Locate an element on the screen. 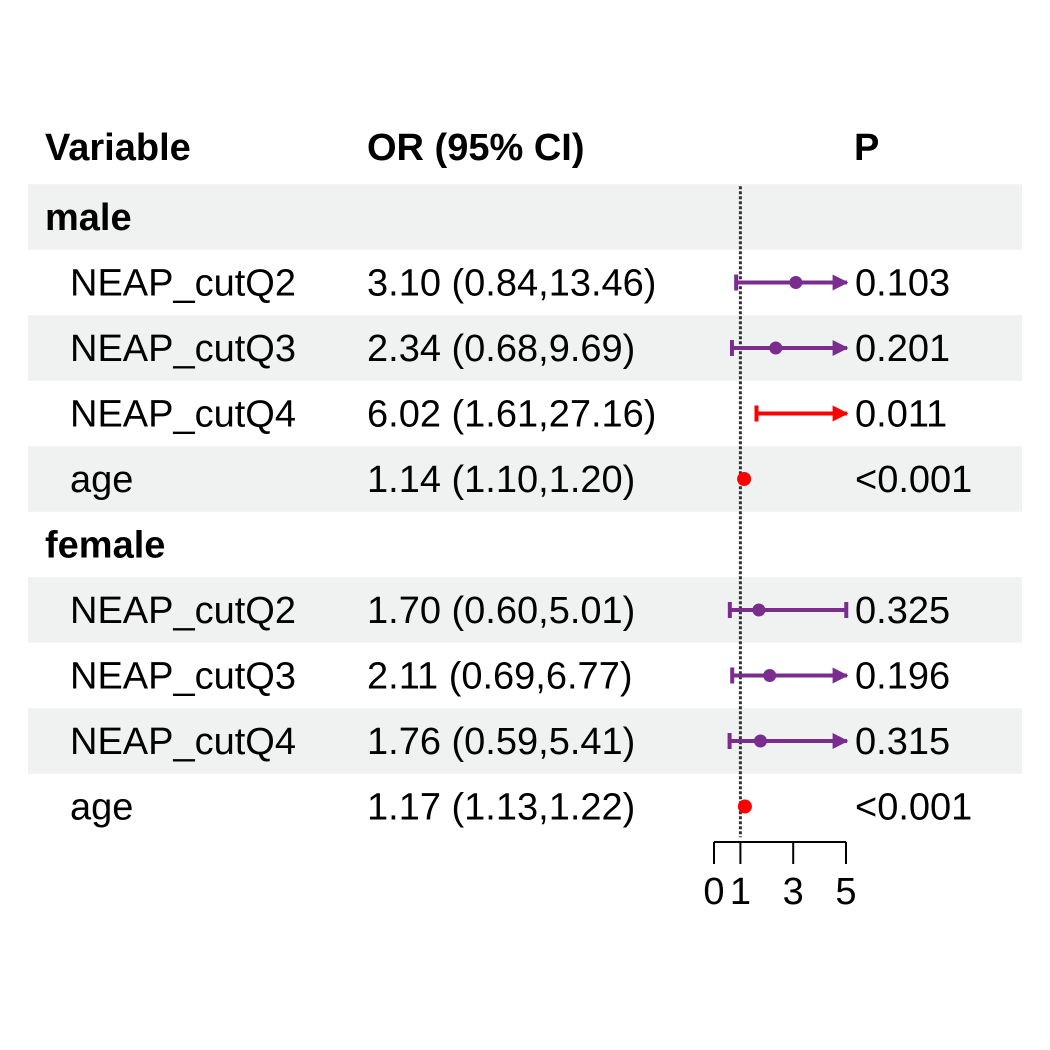  p-value: 0.325 is located at coordinates (902, 611).